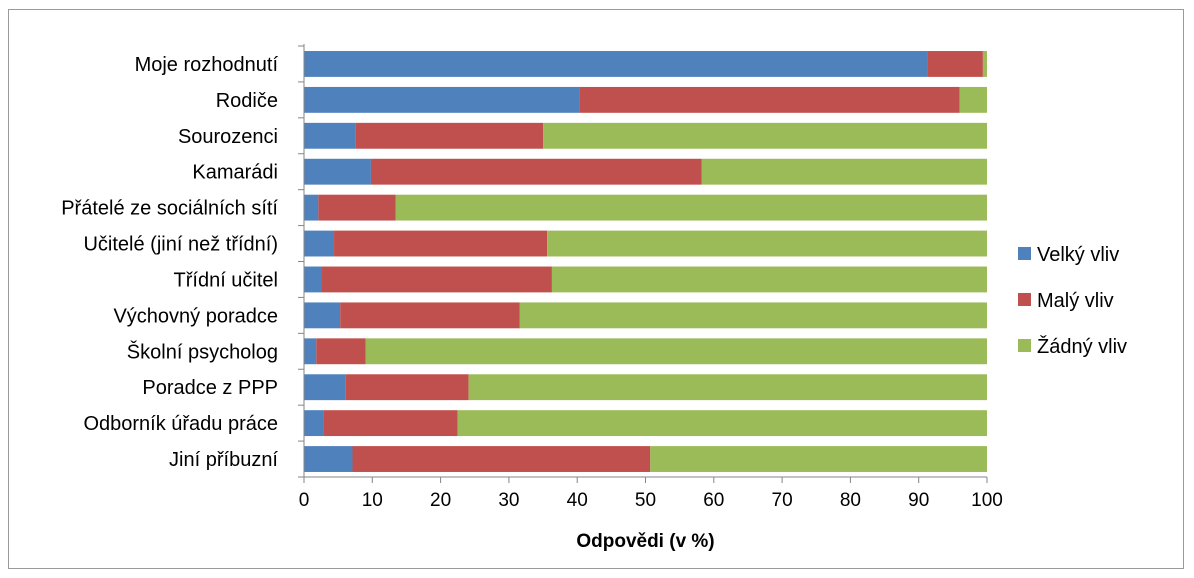  Describe the element at coordinates (195, 316) in the screenshot. I see `category-label: Výchovný poradce` at that location.